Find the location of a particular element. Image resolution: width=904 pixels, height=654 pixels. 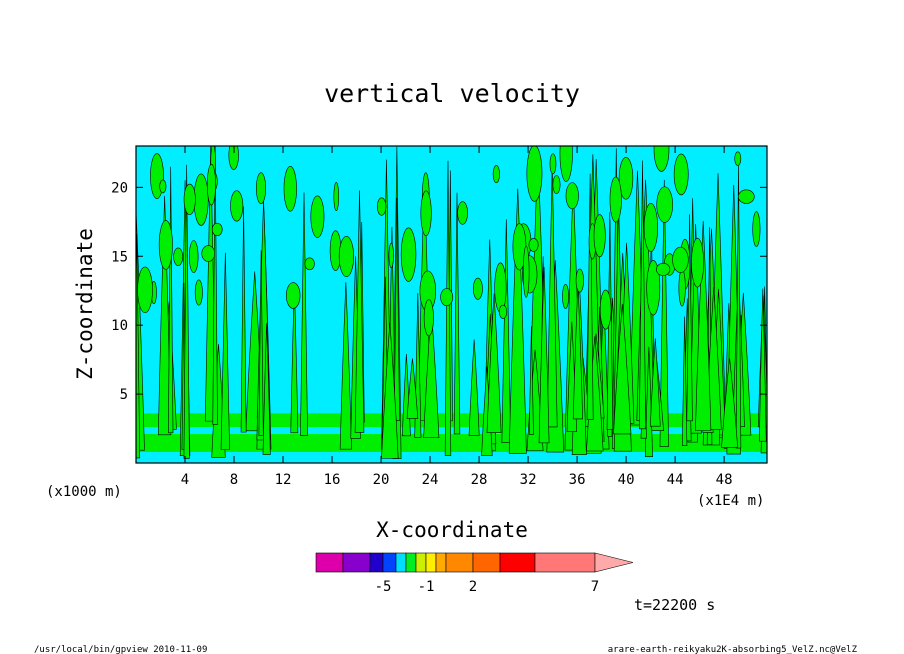

colorbar-arrow is located at coordinates (614, 562).